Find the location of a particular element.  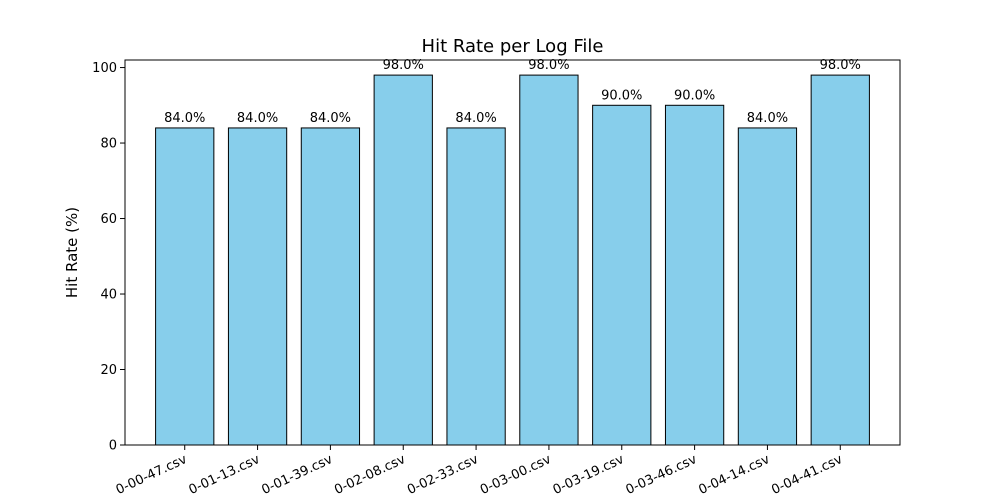

x-tick-label-7: 0-03-19.csv is located at coordinates (589, 475).